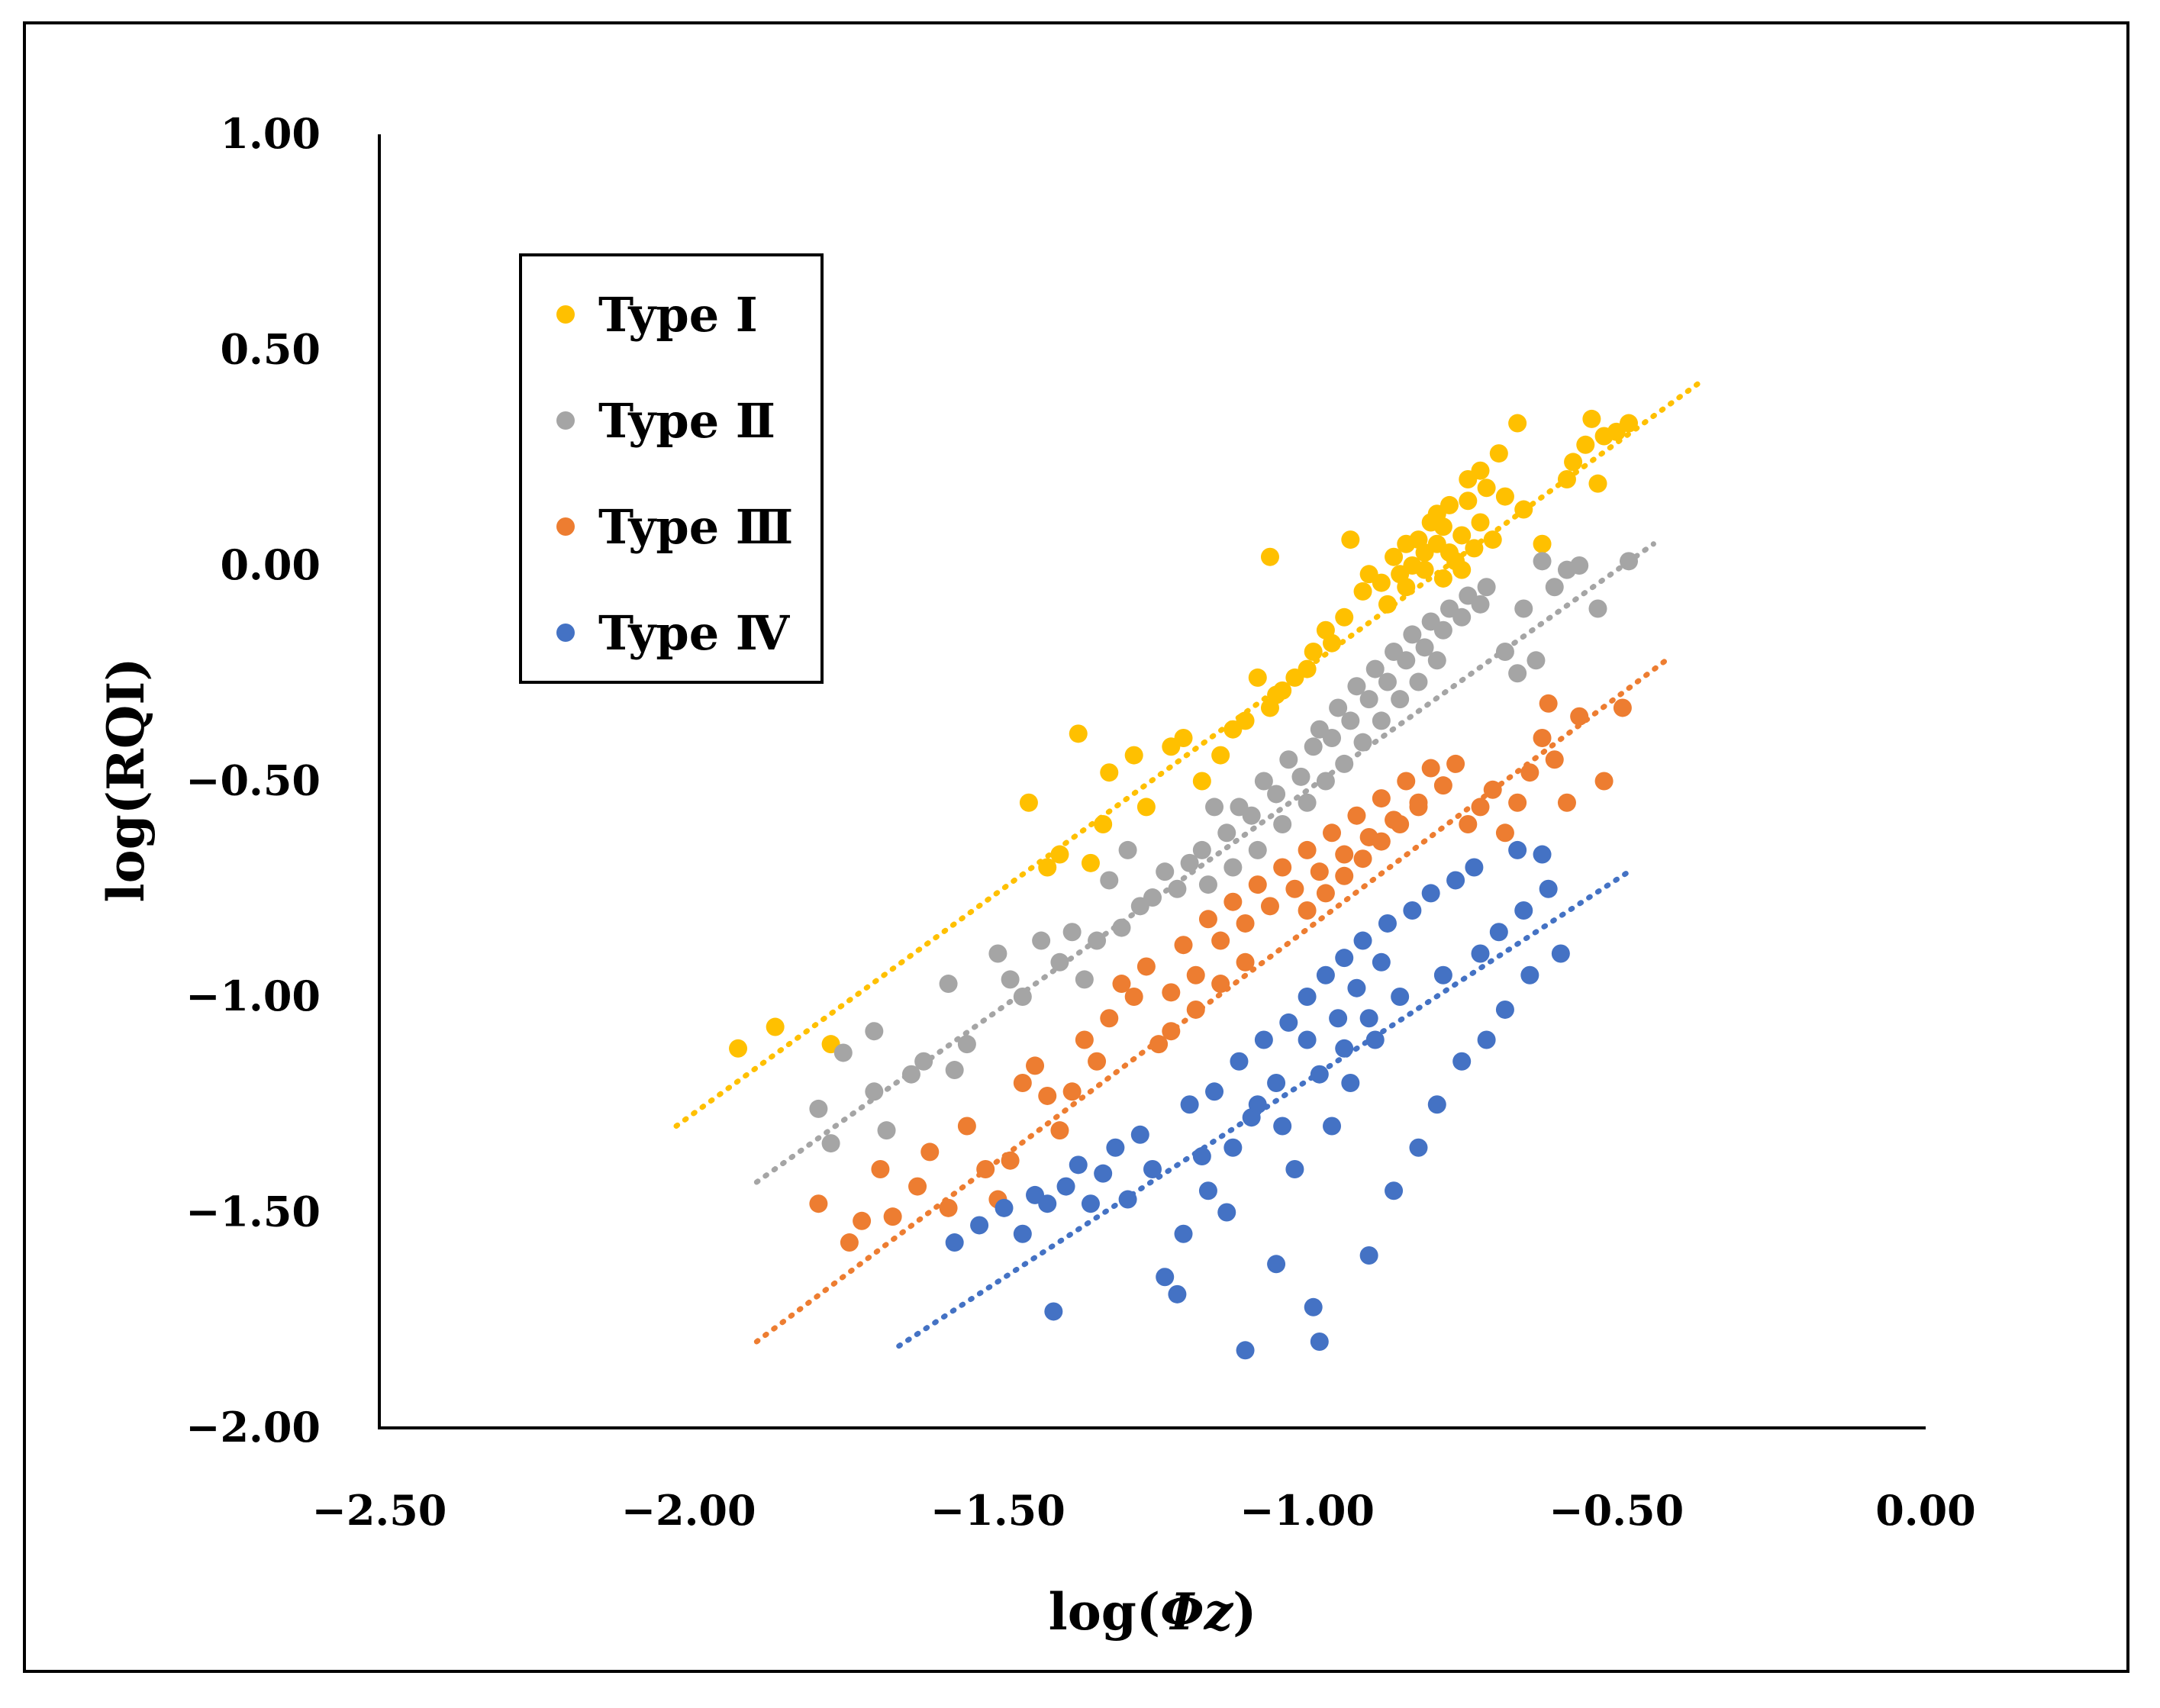 The height and width of the screenshot is (1708, 2160). I want to click on legend-items: Type Ⅰ Type Ⅱ Type Ⅲ Type Ⅳ, so click(674, 474).